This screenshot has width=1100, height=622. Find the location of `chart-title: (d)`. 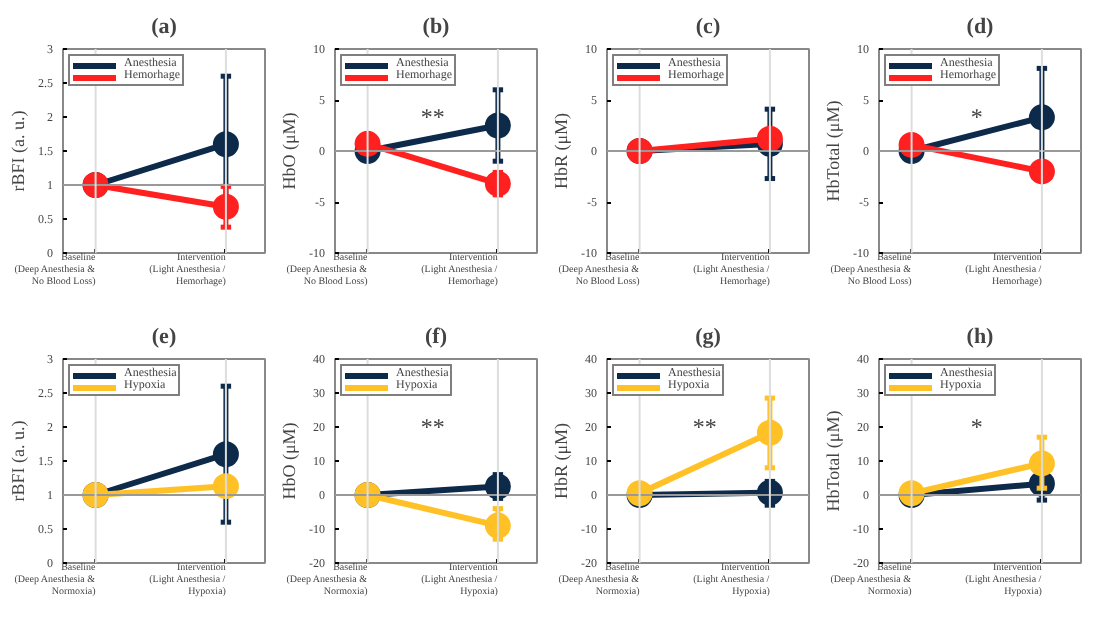

chart-title: (d) is located at coordinates (980, 27).